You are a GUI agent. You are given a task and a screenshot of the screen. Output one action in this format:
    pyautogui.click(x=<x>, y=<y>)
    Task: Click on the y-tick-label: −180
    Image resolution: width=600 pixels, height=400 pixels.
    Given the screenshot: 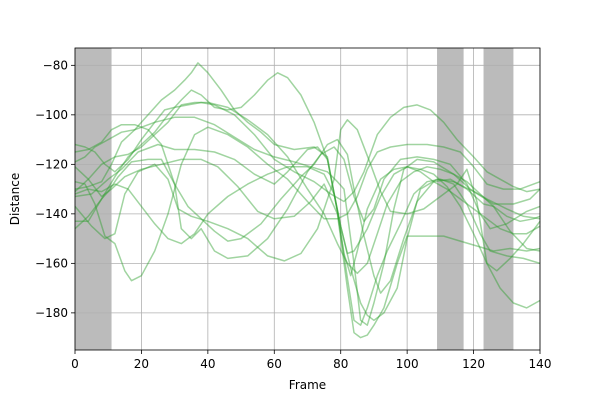 What is the action you would take?
    pyautogui.click(x=51, y=313)
    